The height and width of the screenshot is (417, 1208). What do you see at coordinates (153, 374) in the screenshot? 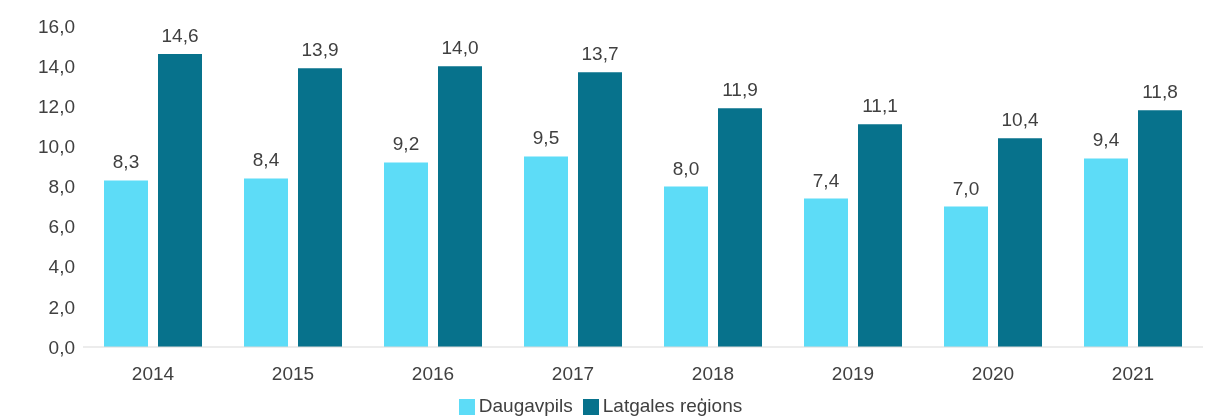
I see `x-tick-label: 2014` at bounding box center [153, 374].